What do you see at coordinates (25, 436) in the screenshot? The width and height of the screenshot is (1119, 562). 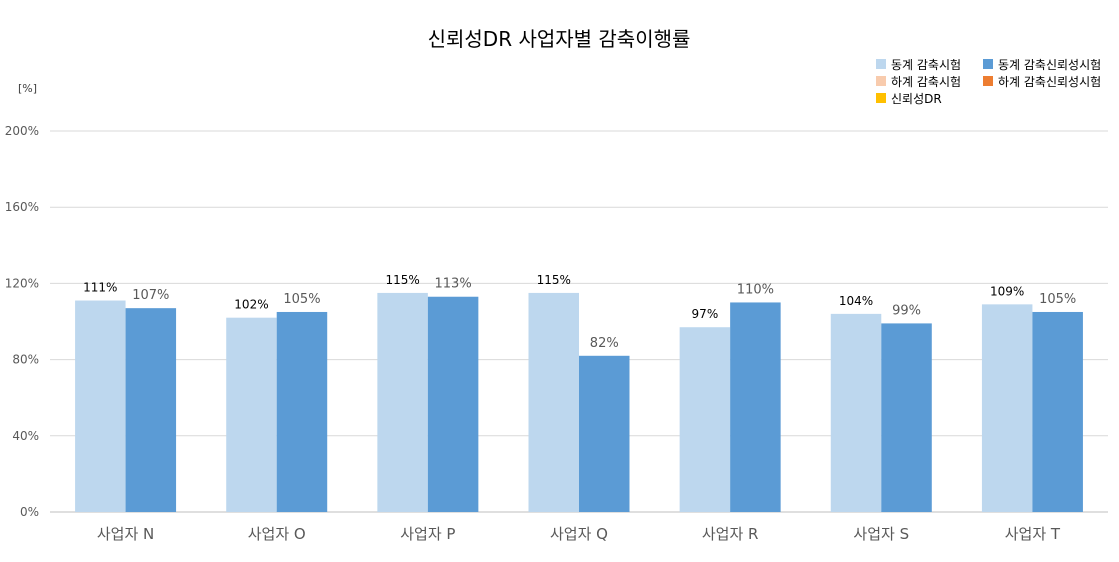 I see `y-tick-label: 40%` at bounding box center [25, 436].